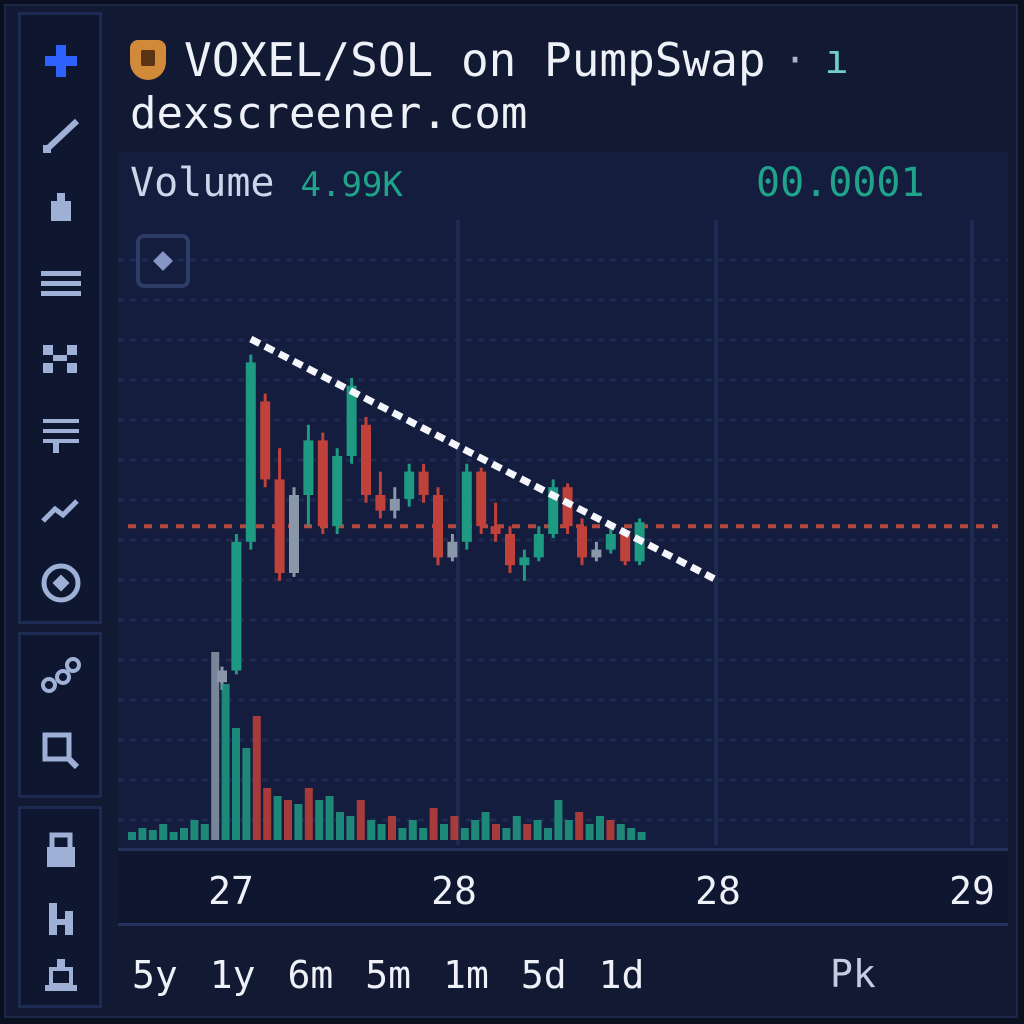 The image size is (1024, 1024). Describe the element at coordinates (563, 887) in the screenshot. I see `time-axis: 27 28 28 29` at that location.